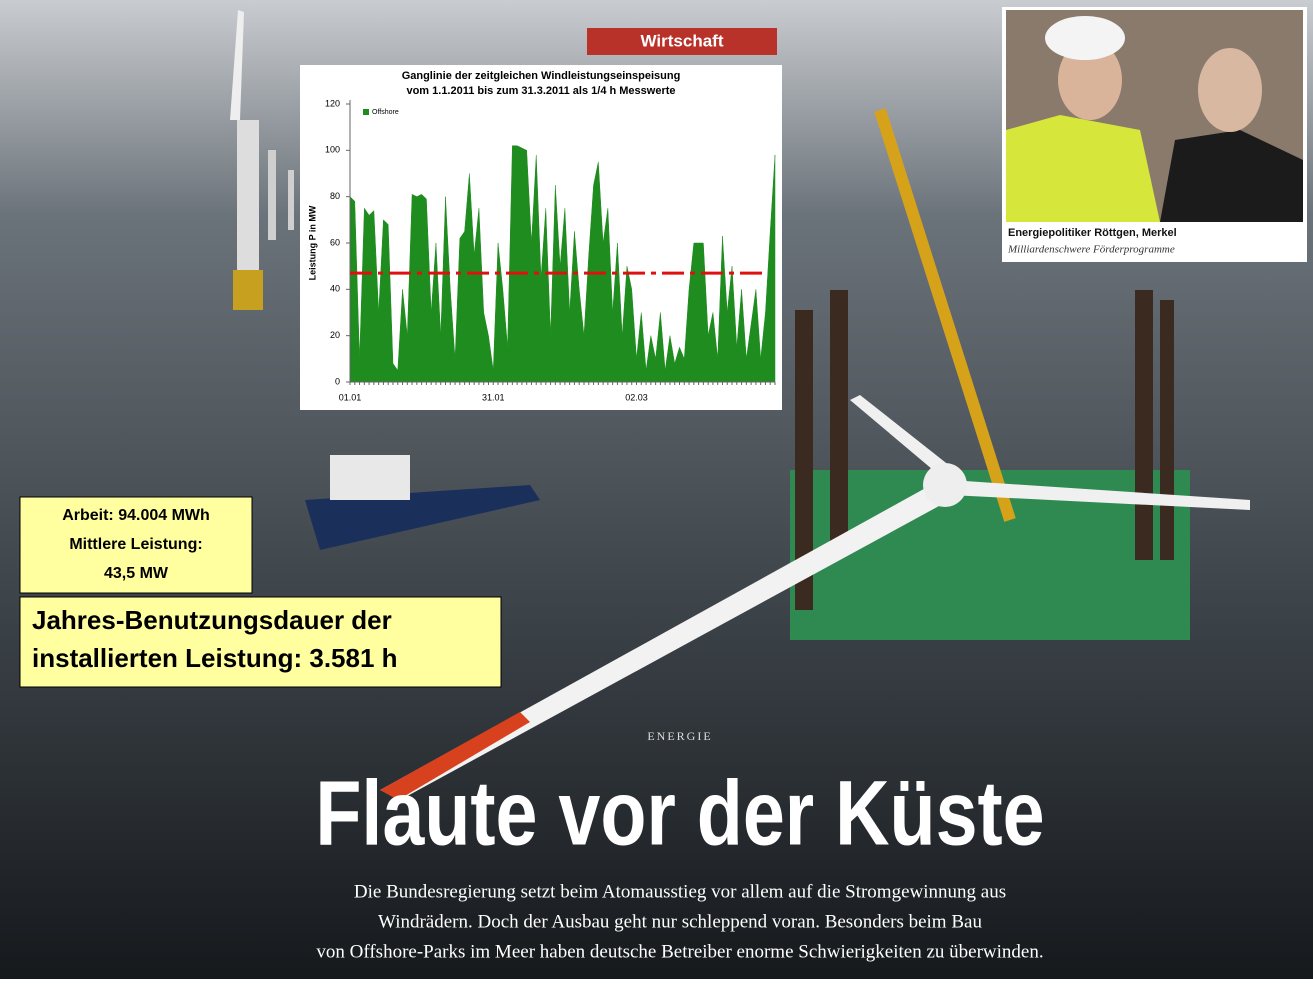 The image size is (1313, 984). I want to click on y-axis-label: Leistung P in MW, so click(312, 242).